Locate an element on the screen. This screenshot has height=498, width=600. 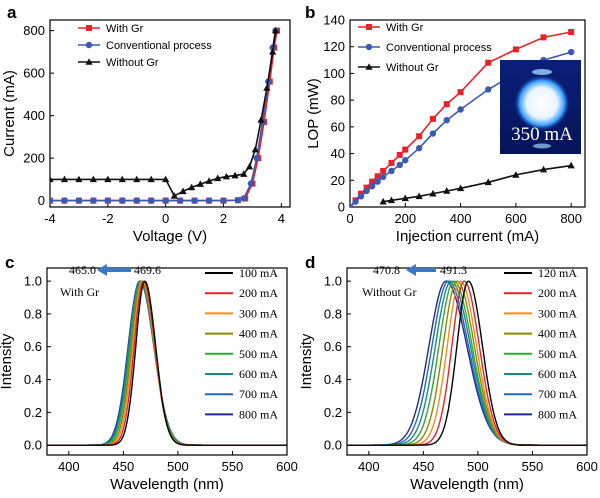
inset-reflection-top is located at coordinates (542, 72).